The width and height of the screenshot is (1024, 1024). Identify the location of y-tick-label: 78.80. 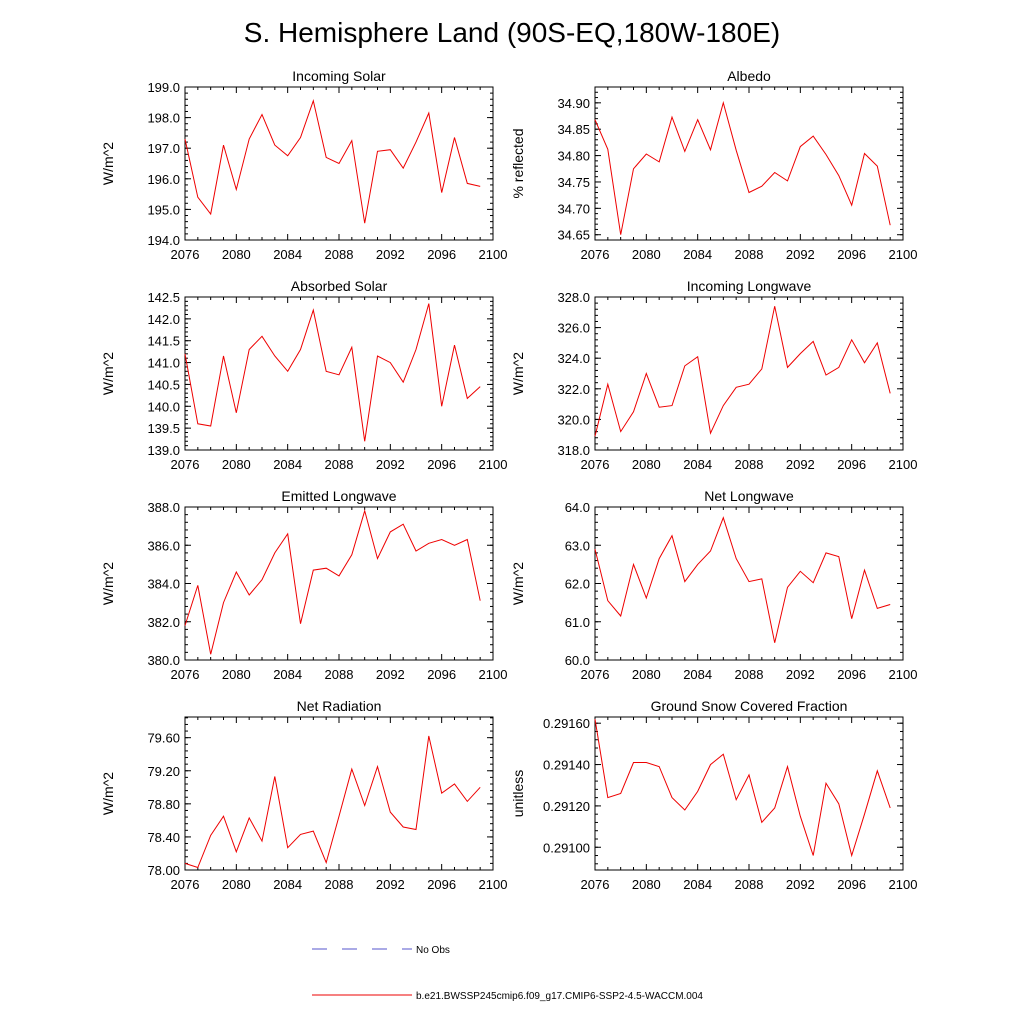
(163, 804).